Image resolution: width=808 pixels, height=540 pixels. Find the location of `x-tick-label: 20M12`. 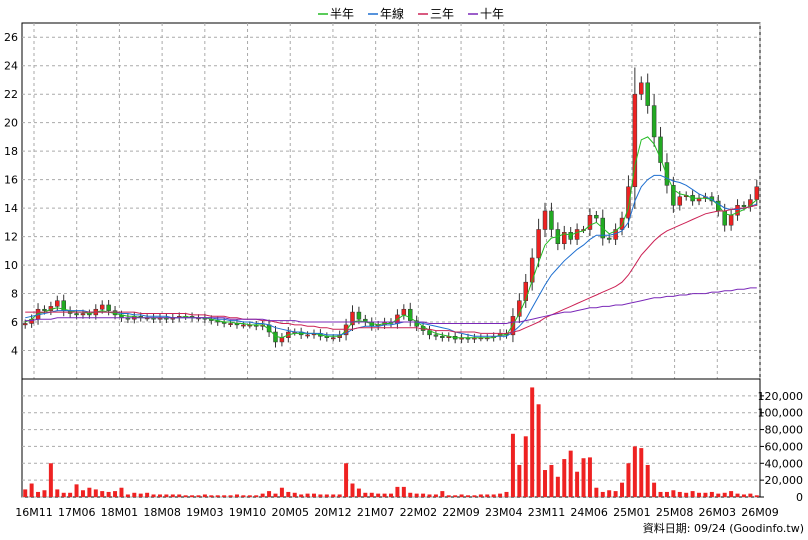

x-tick-label: 20M12 is located at coordinates (333, 512).